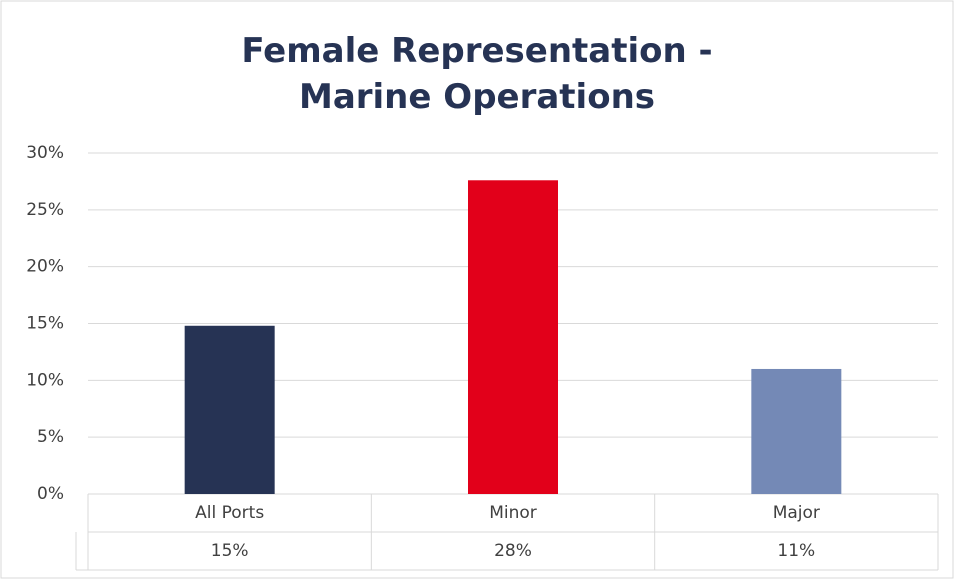 The width and height of the screenshot is (955, 580). I want to click on y-tick-label: 0%, so click(50, 494).